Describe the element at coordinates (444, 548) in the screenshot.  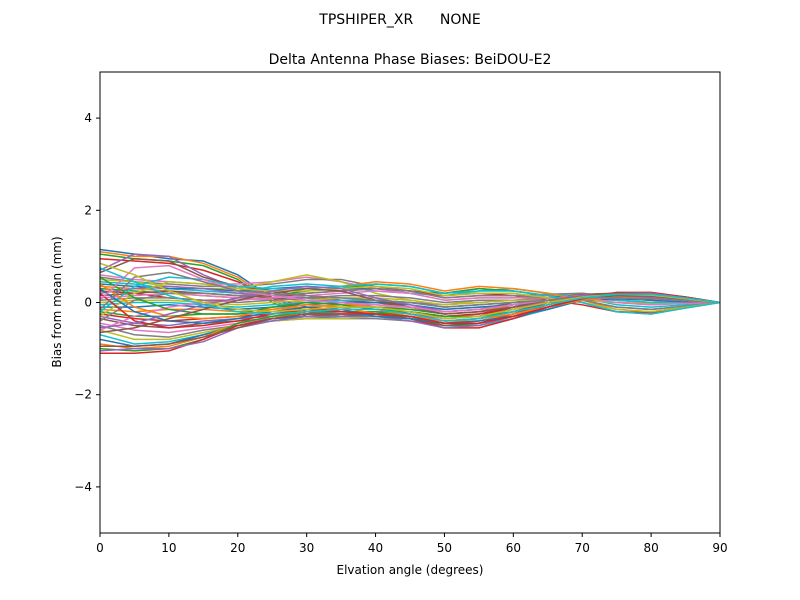
I see `x-tick-label: 50` at that location.